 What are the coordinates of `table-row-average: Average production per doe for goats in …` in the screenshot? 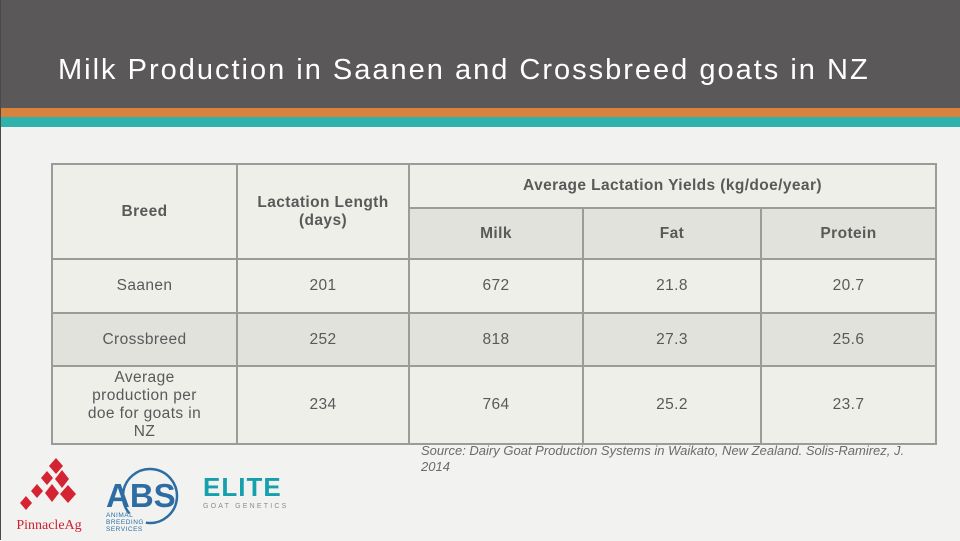 It's located at (494, 405).